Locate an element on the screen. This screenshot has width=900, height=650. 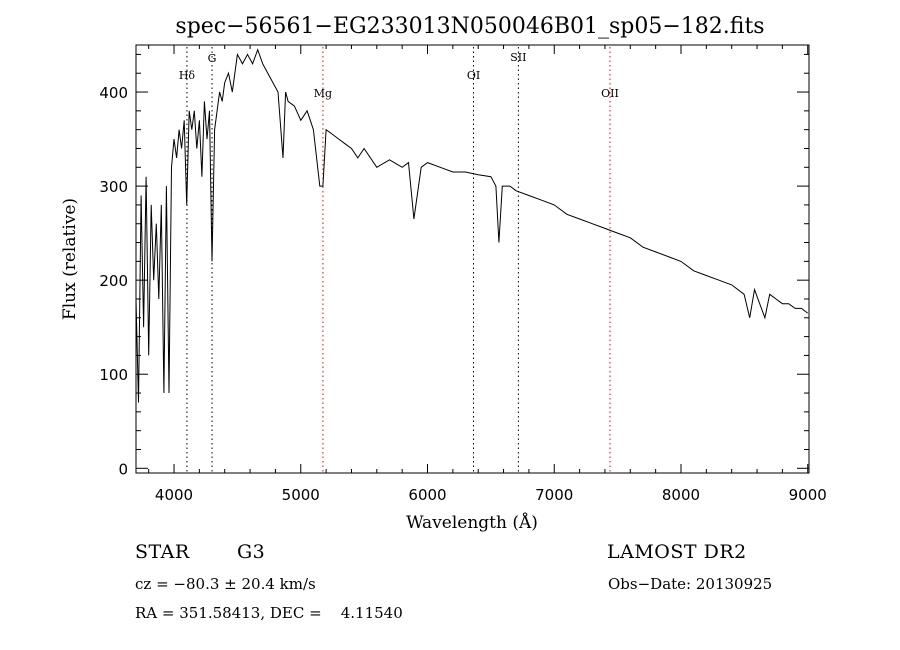
y-tick-label: 100 is located at coordinates (113, 375).